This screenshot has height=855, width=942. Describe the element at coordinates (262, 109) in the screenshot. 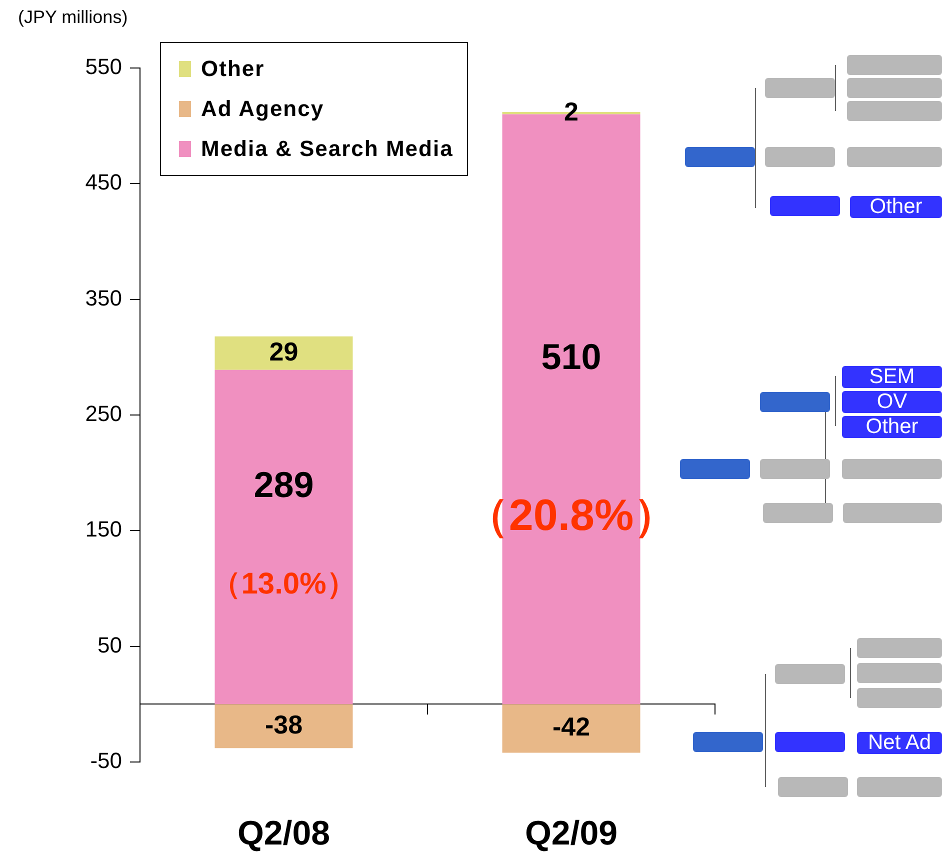

I see `legend-label: Ad Agency` at that location.